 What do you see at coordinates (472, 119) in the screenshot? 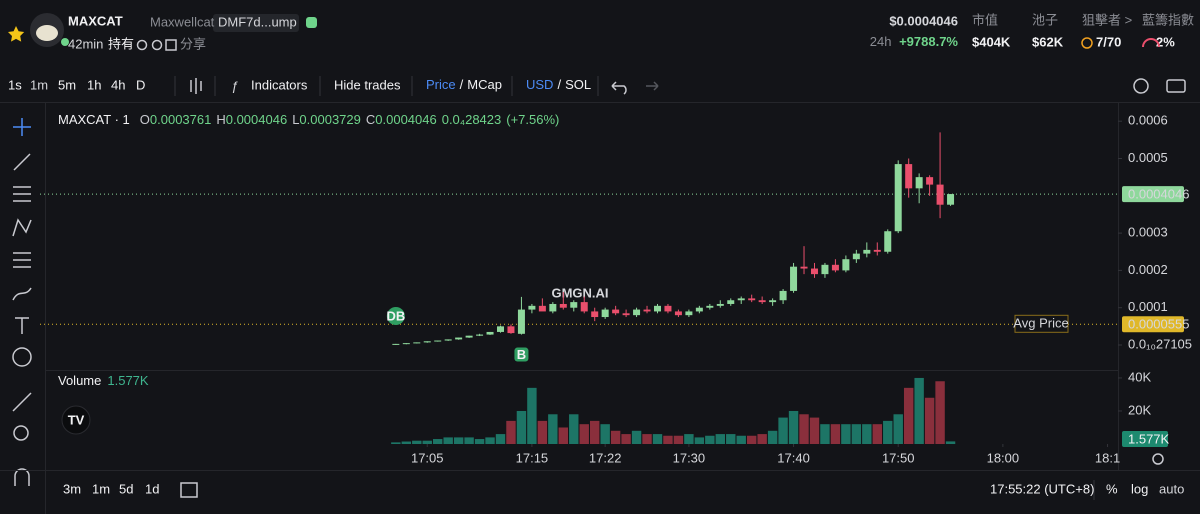
I see `ohlc-change: 0.0₄28423` at bounding box center [472, 119].